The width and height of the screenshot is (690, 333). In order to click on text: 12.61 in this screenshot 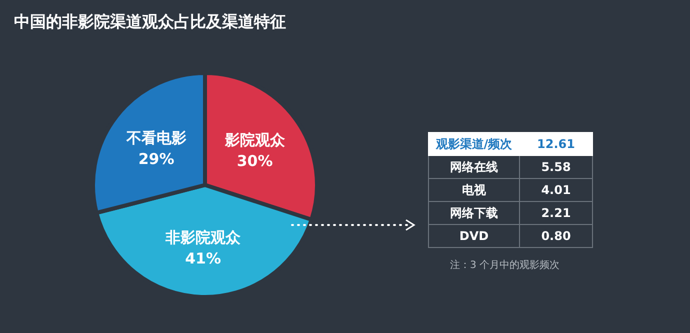, I will do `click(556, 144)`.